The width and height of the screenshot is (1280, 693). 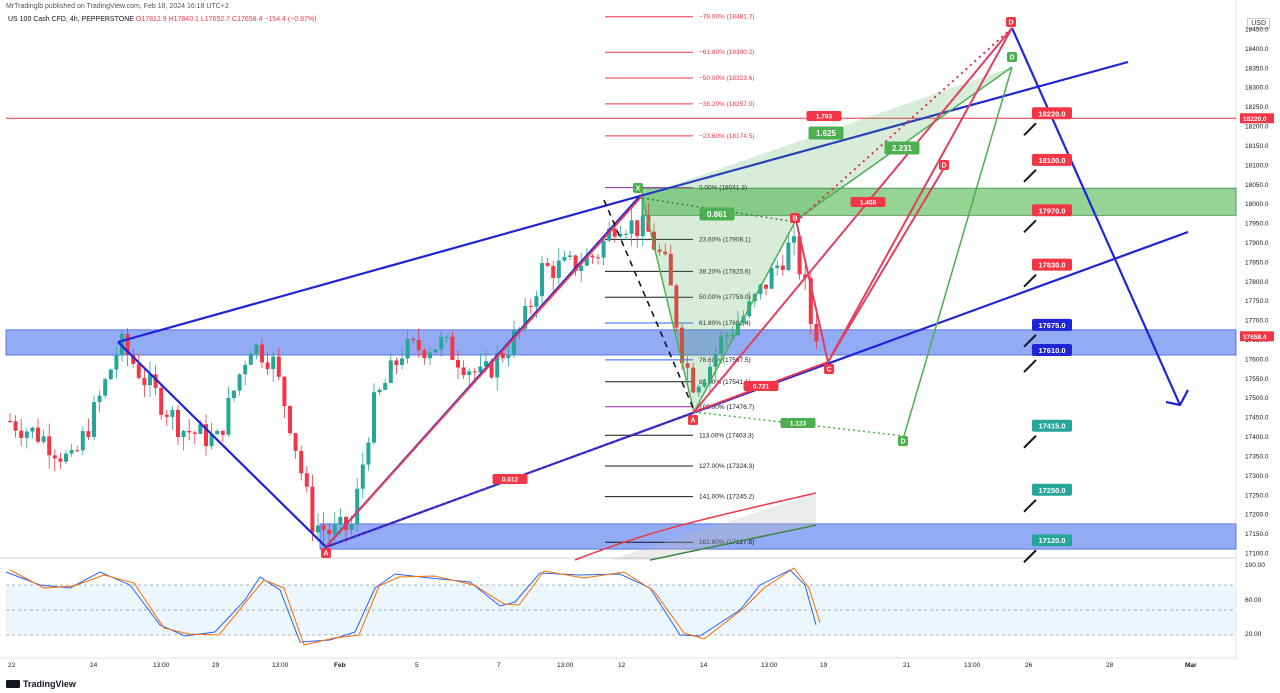 I want to click on price-tick: 17400.0, so click(x=1257, y=437).